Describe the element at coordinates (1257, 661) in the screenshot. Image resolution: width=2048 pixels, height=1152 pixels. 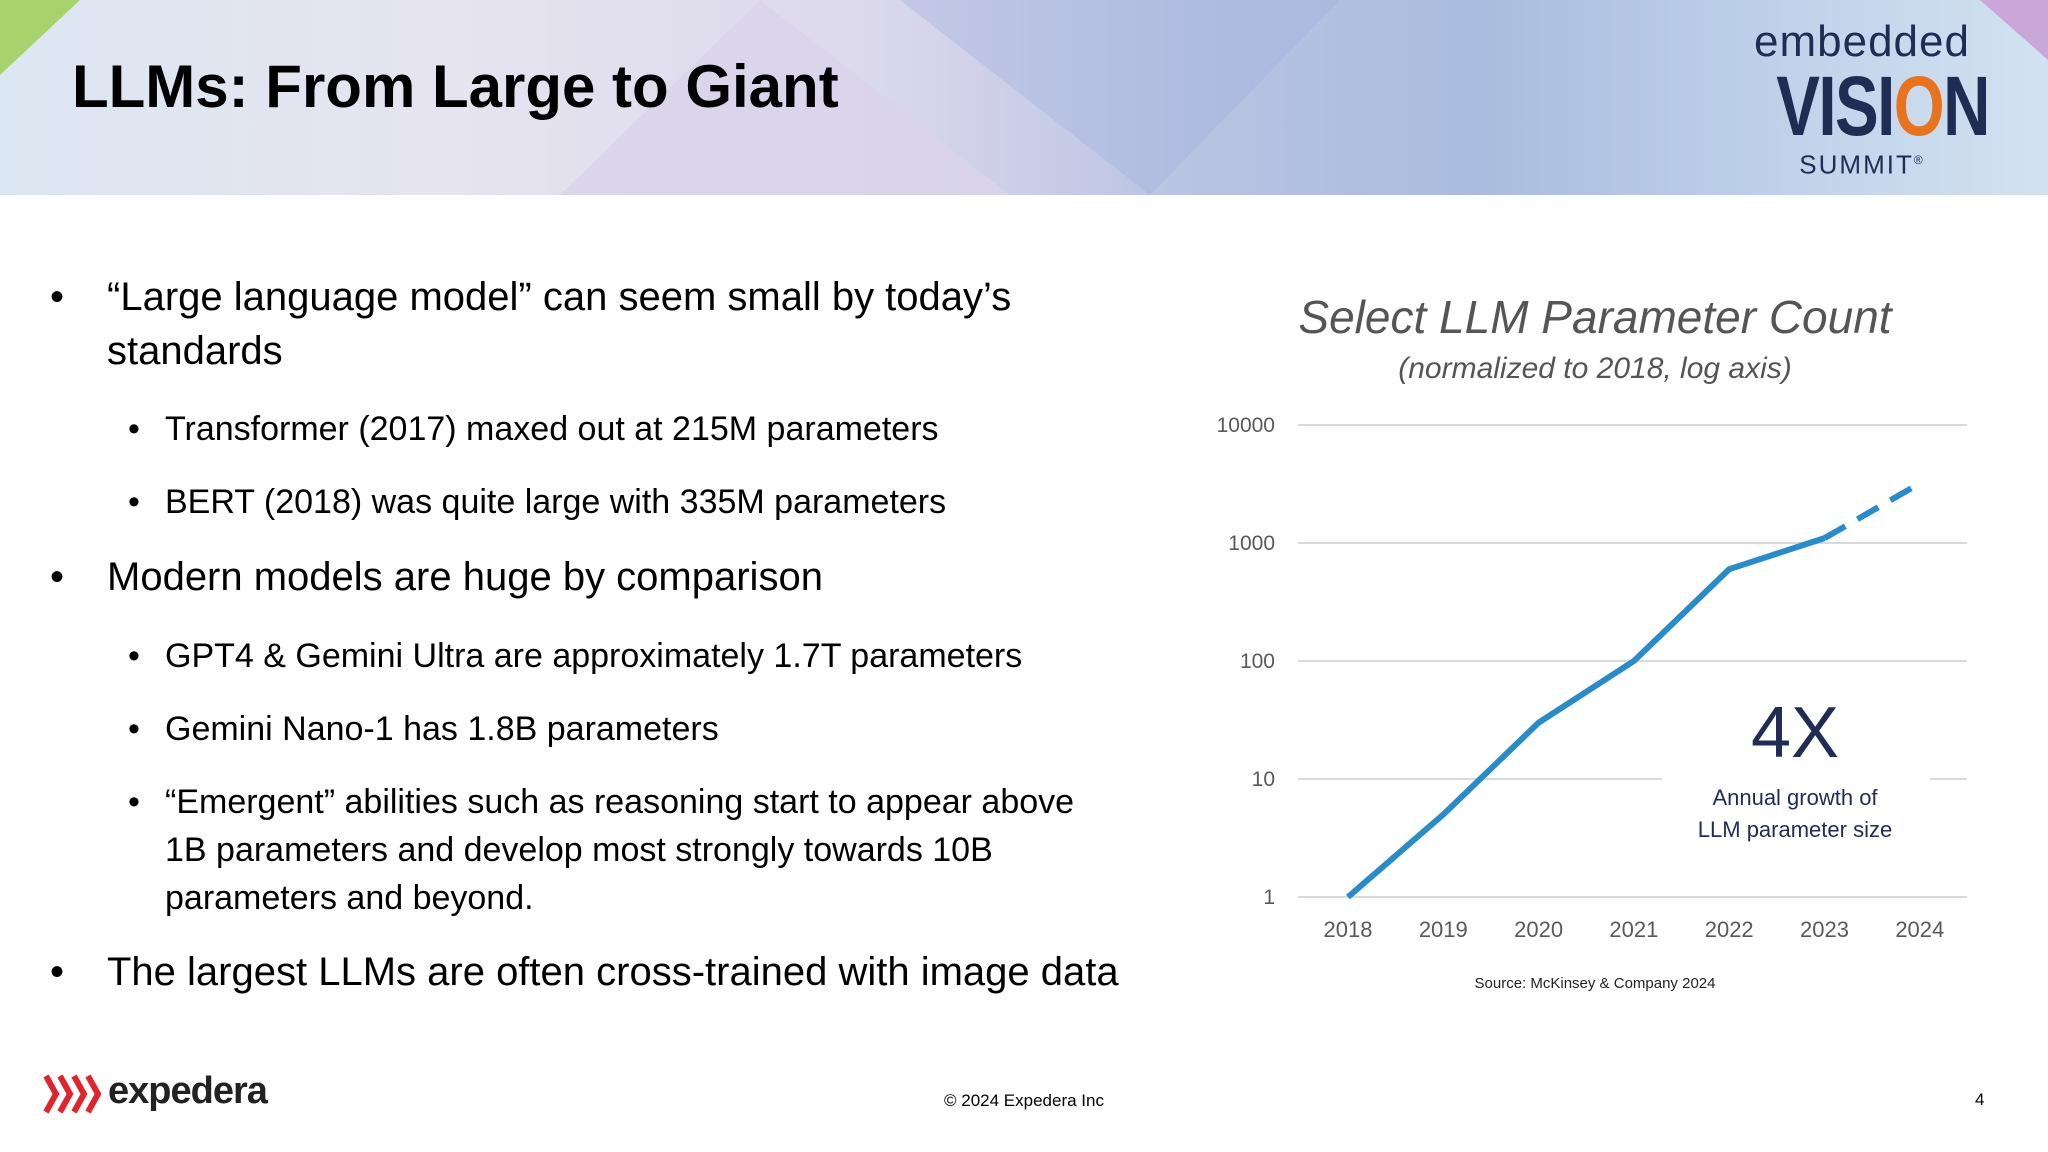
I see `y-tick-label: 100` at that location.